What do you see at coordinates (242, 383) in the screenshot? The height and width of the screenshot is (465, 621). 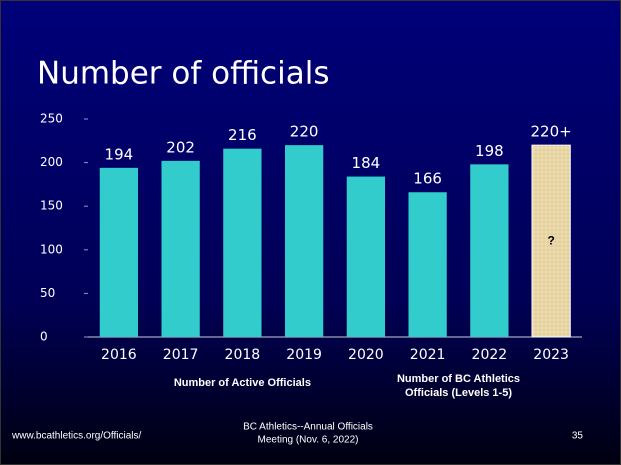 I see `x-group-label: Number of Active Officials` at bounding box center [242, 383].